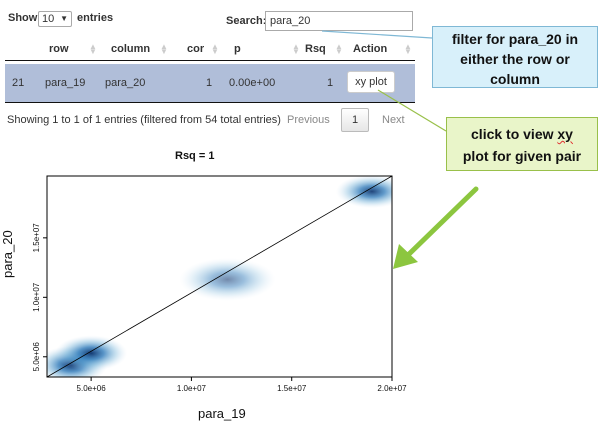 Image resolution: width=606 pixels, height=433 pixels. What do you see at coordinates (405, 256) in the screenshot?
I see `arrow-head-icon` at bounding box center [405, 256].